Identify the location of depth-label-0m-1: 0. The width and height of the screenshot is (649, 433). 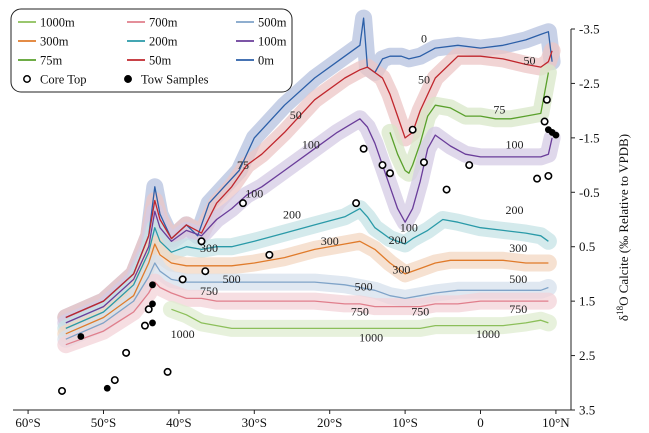
(424, 39).